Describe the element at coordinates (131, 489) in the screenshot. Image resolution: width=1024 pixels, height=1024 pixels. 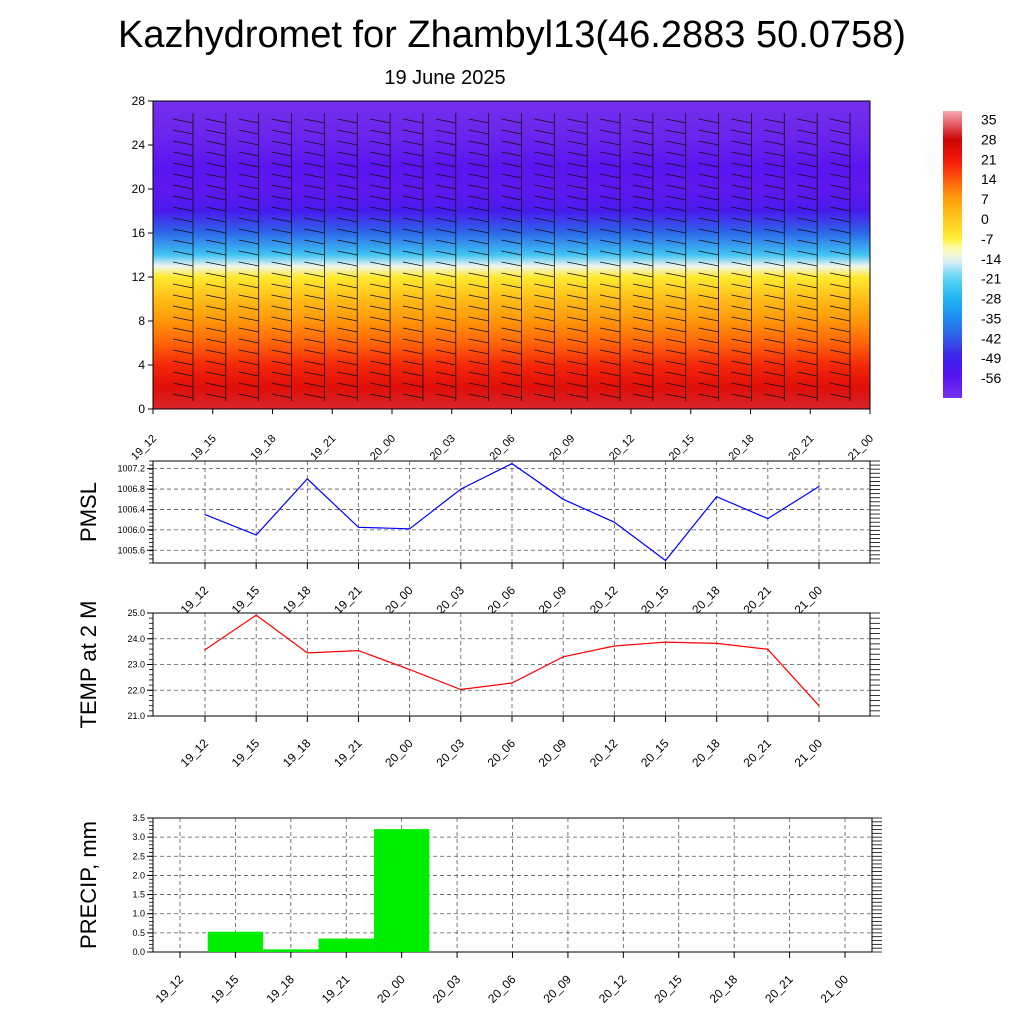
I see `y-tick-label: 1006.8` at that location.